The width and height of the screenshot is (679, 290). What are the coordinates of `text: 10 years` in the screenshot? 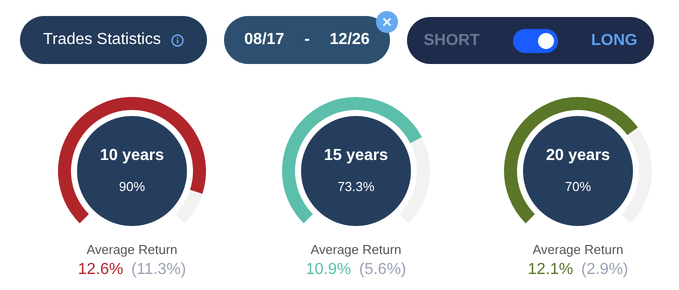 It's located at (132, 156).